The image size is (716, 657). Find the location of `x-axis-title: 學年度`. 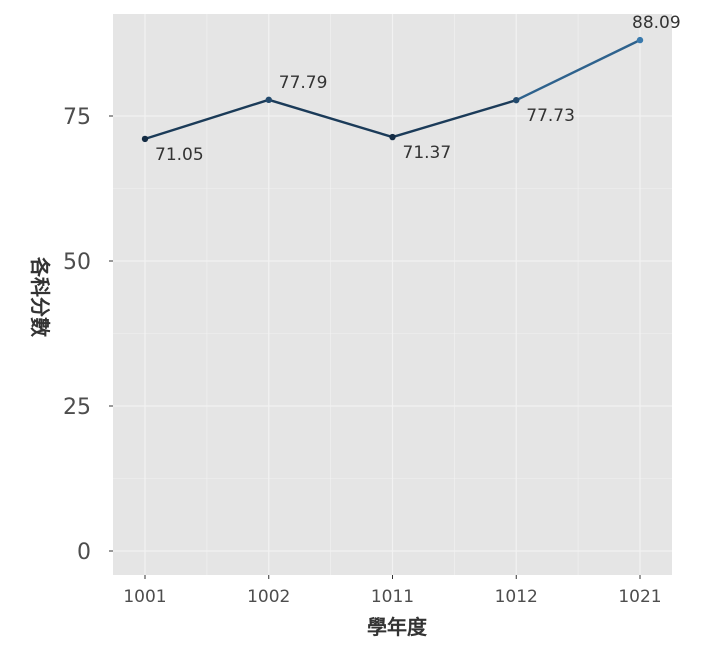

x-axis-title: 學年度 is located at coordinates (397, 627).